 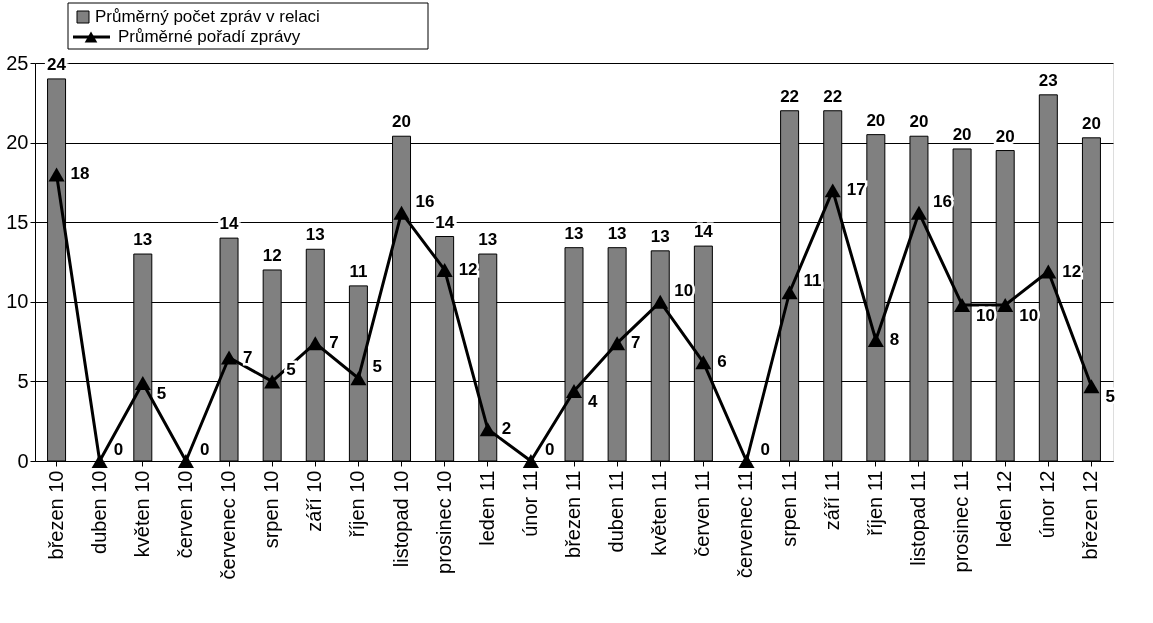 I want to click on y-tick-label: 0, so click(x=23, y=460).